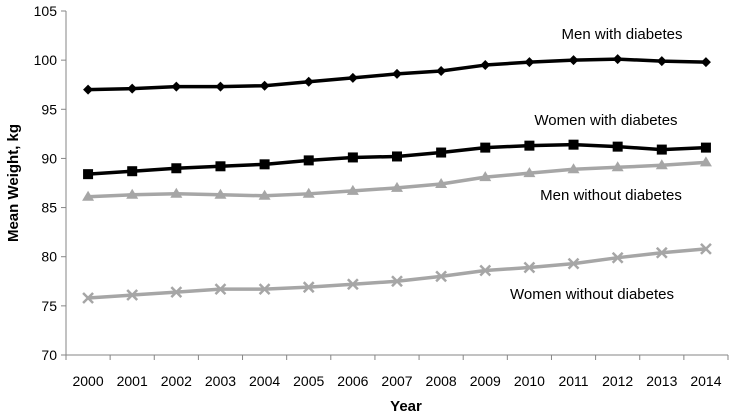  I want to click on x-axis-title: Year, so click(406, 406).